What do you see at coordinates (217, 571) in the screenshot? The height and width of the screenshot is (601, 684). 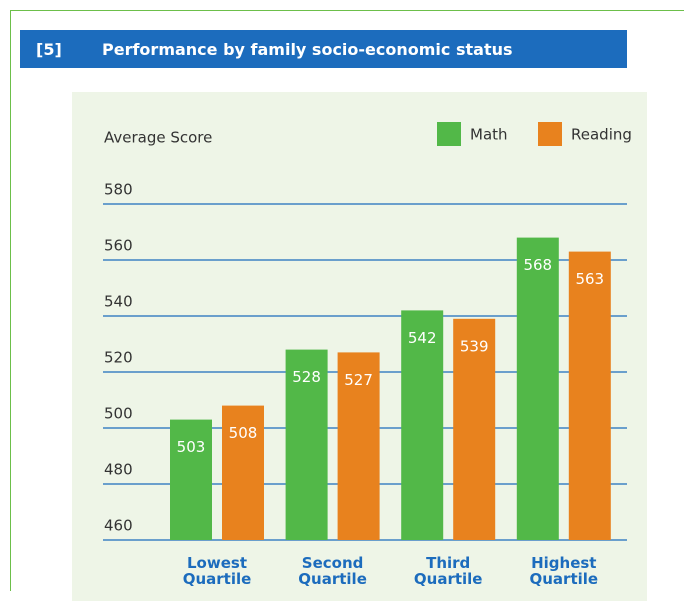 I see `x-tick-label: Lowest Quartile` at bounding box center [217, 571].